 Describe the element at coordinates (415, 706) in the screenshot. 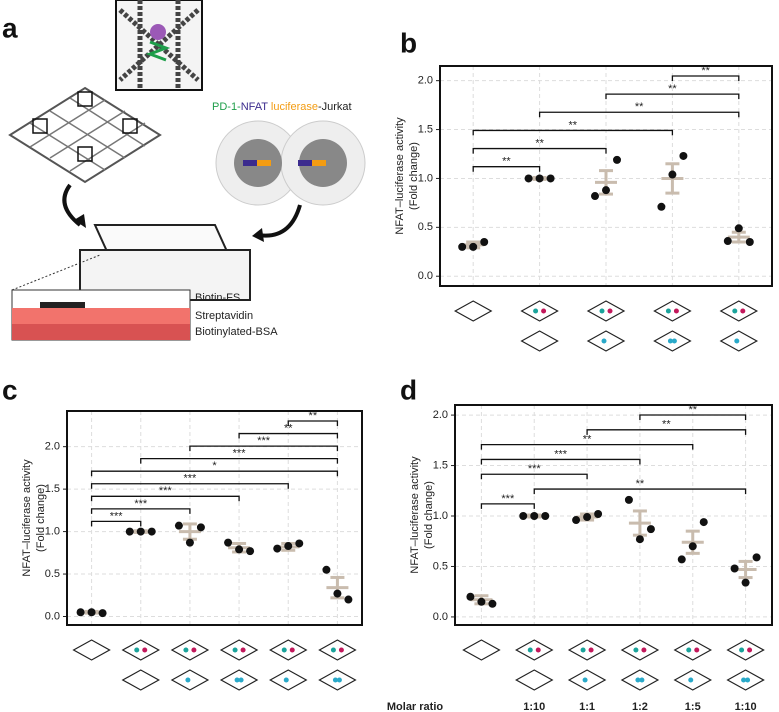

I see `row-title: Molar ratio` at that location.